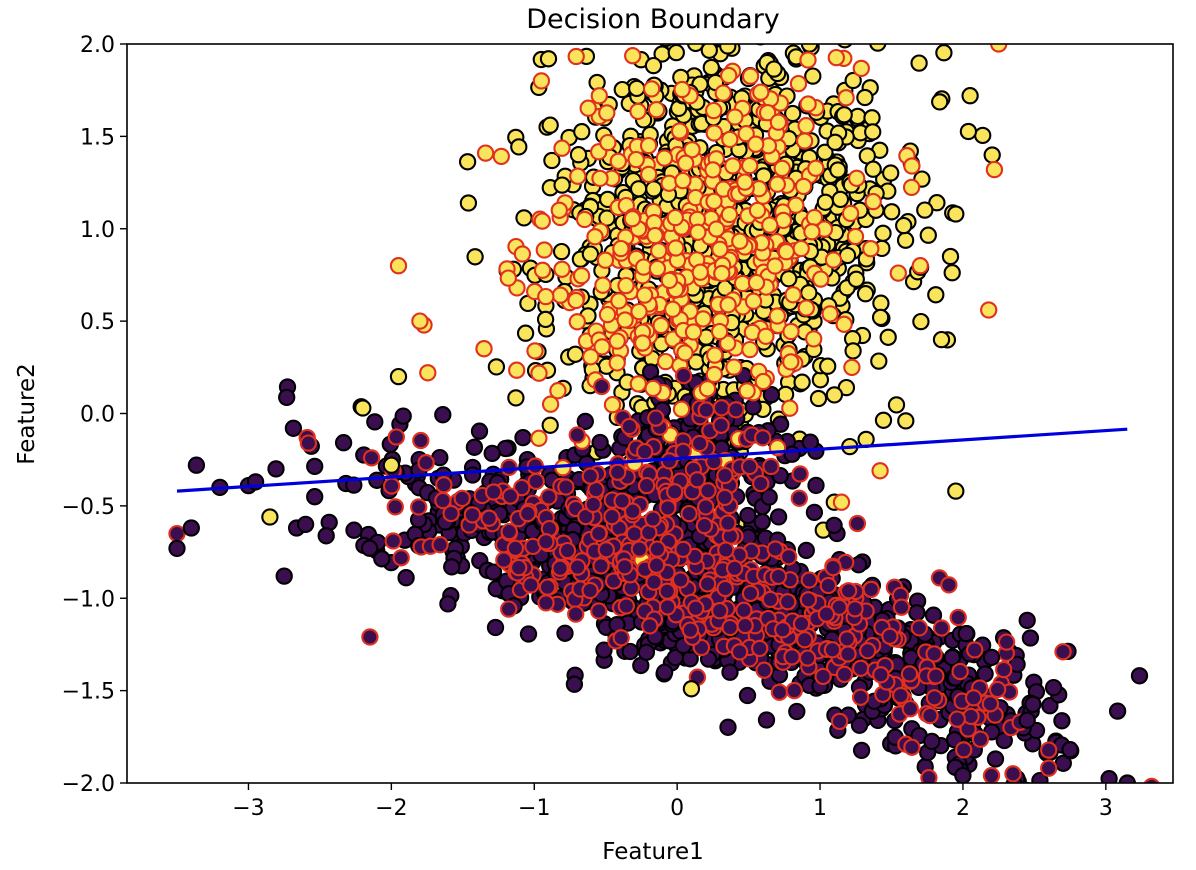 This screenshot has height=870, width=1196. What do you see at coordinates (97, 230) in the screenshot?
I see `y-tick-label: 1.0` at bounding box center [97, 230].